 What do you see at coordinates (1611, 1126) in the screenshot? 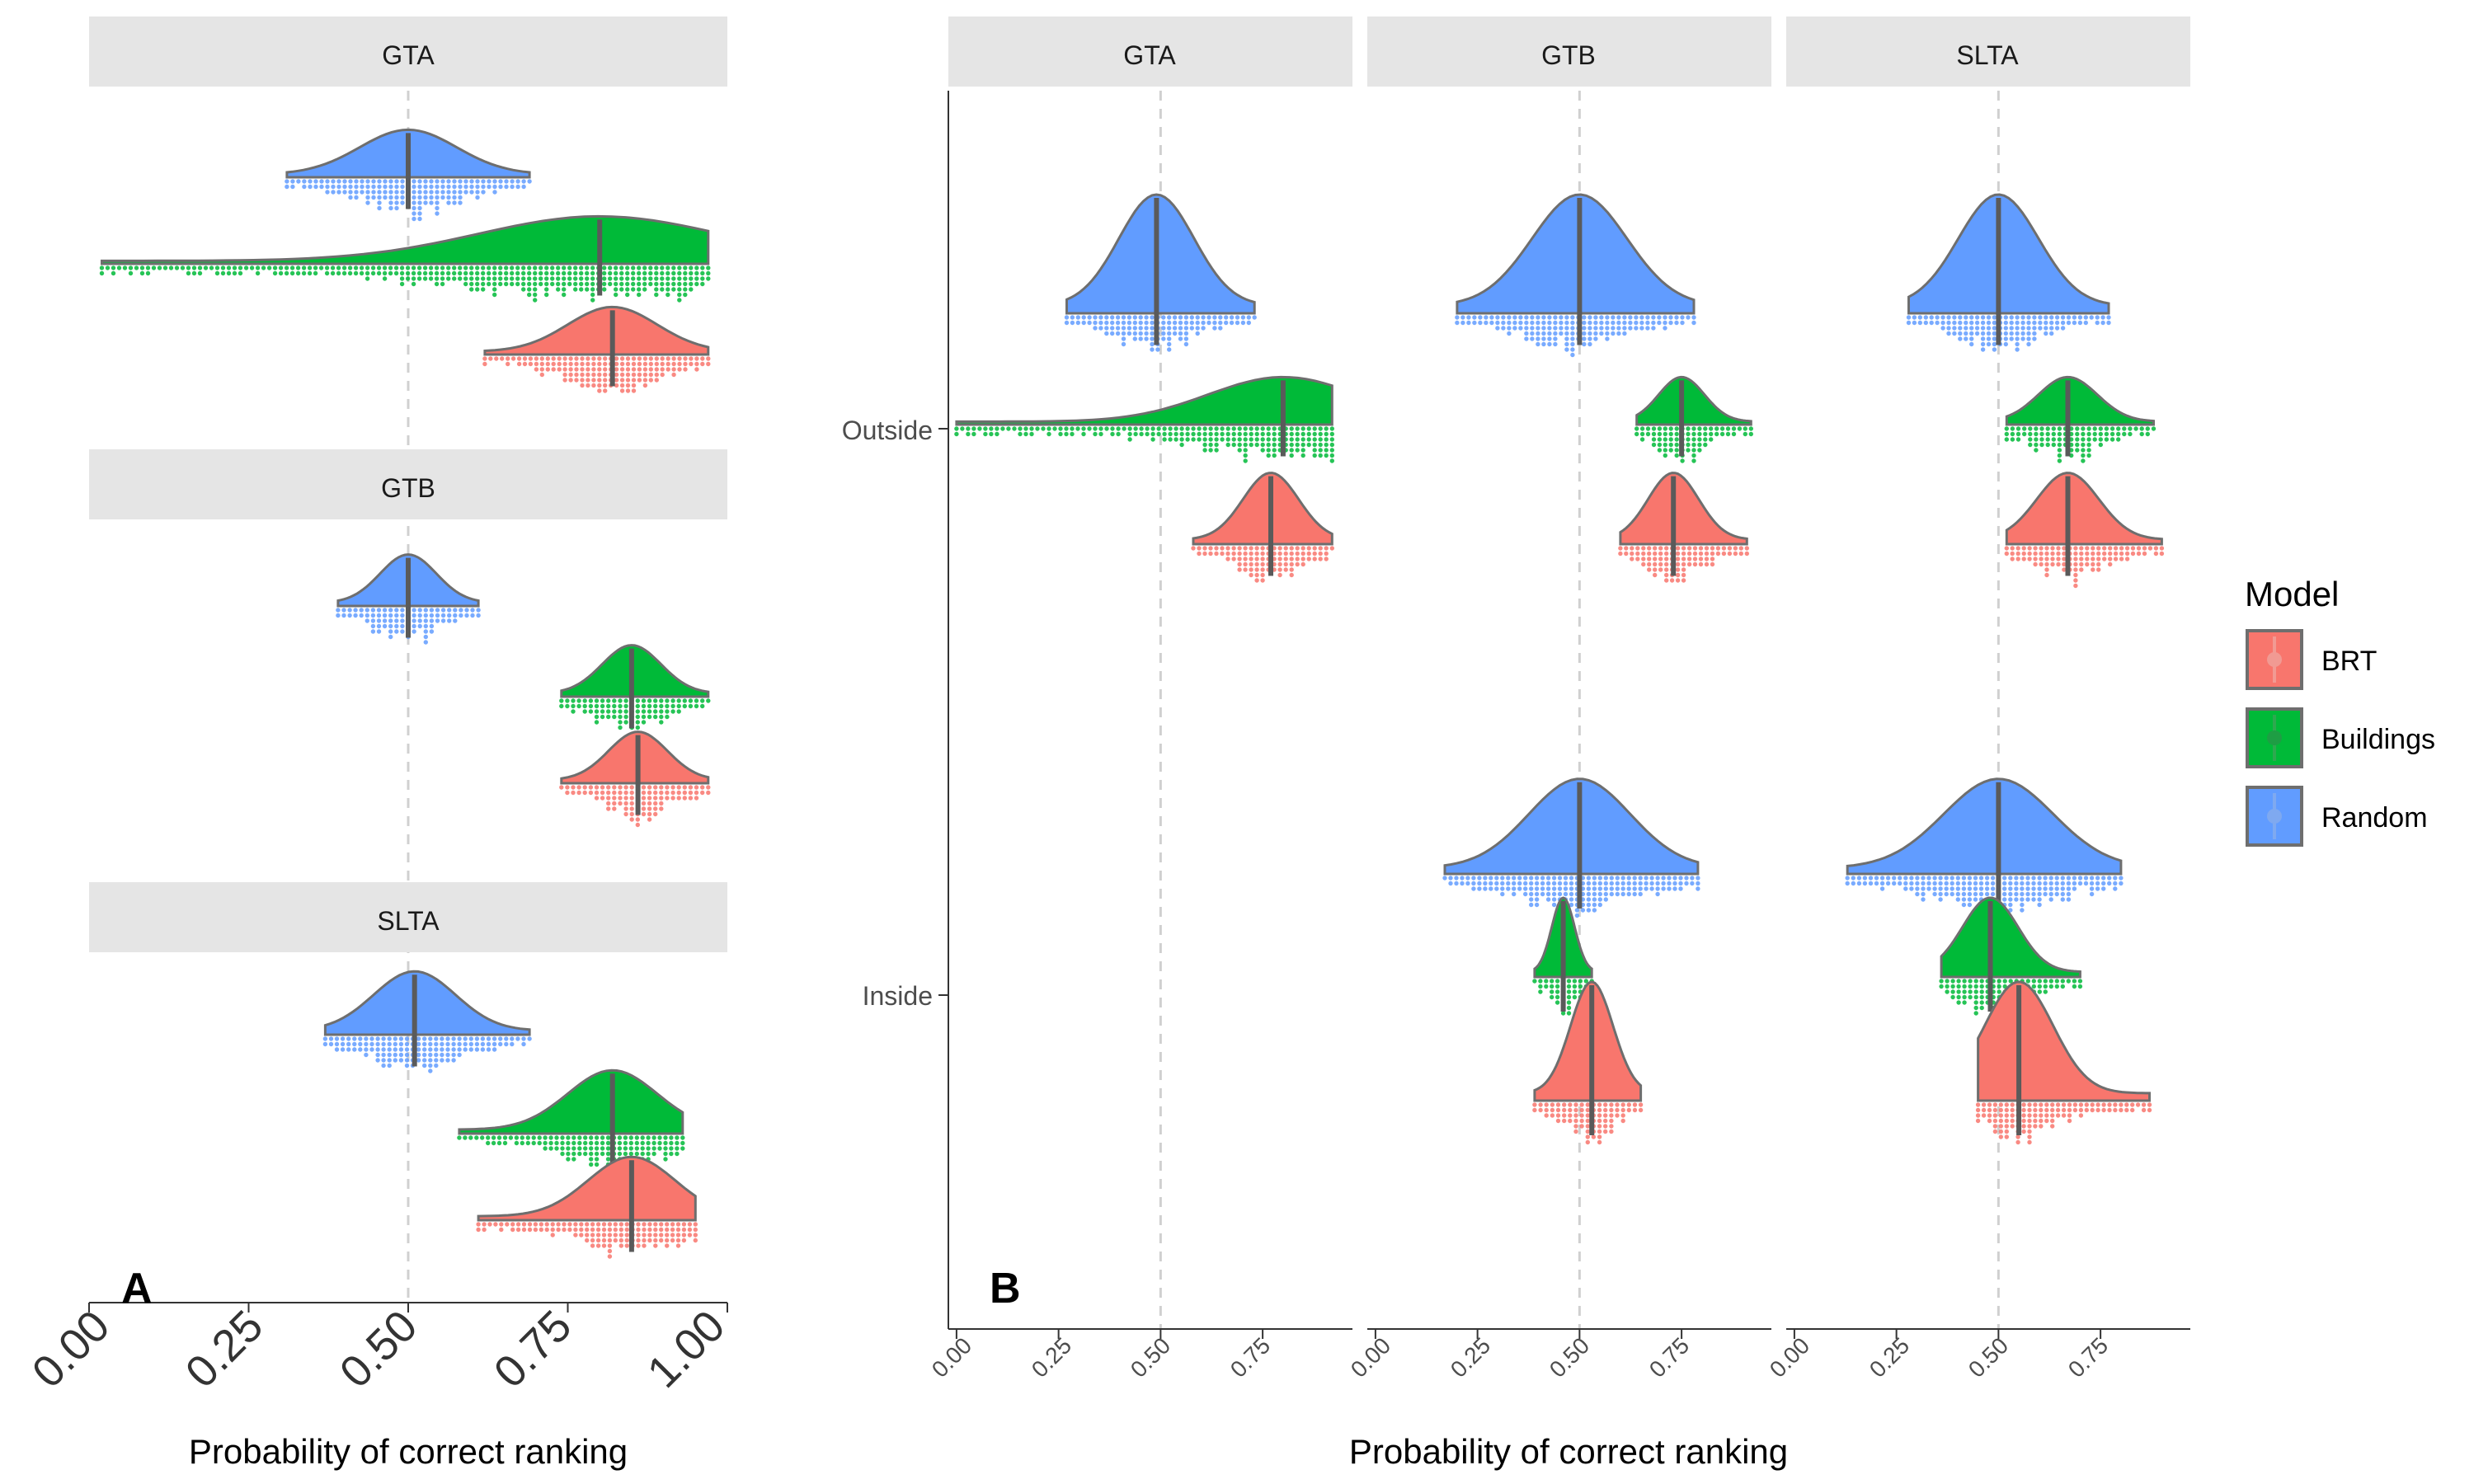
I see `panel-b-gtb-inside-brt-rain-point` at bounding box center [1611, 1126].